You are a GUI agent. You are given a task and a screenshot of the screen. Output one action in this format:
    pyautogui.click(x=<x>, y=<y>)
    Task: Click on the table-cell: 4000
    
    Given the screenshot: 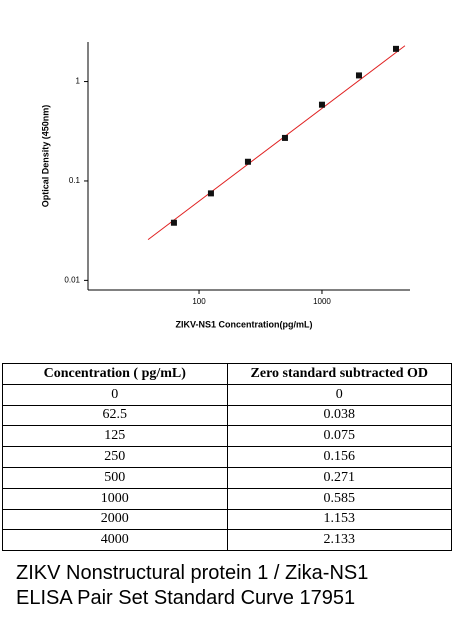 What is the action you would take?
    pyautogui.click(x=115, y=540)
    